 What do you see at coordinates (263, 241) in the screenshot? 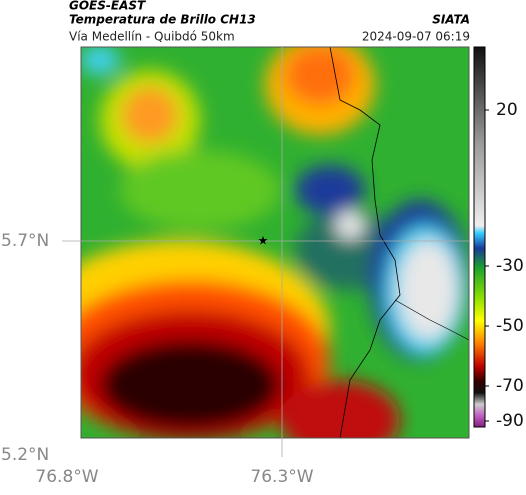
I see `location-star: ★` at bounding box center [263, 241].